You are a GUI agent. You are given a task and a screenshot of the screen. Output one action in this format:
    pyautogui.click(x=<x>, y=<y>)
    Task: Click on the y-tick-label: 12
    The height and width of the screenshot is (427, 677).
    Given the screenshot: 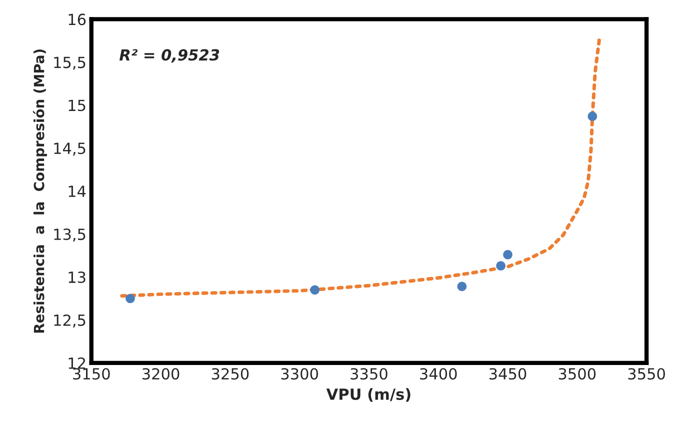 What is the action you would take?
    pyautogui.click(x=77, y=363)
    